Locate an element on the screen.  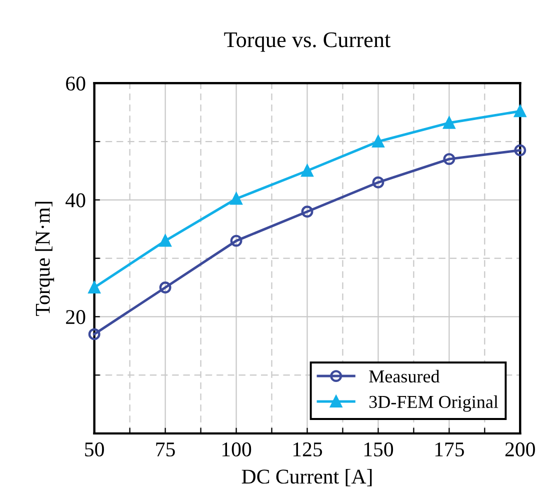
y-axis-title: Torque [N·m] is located at coordinates (44, 259).